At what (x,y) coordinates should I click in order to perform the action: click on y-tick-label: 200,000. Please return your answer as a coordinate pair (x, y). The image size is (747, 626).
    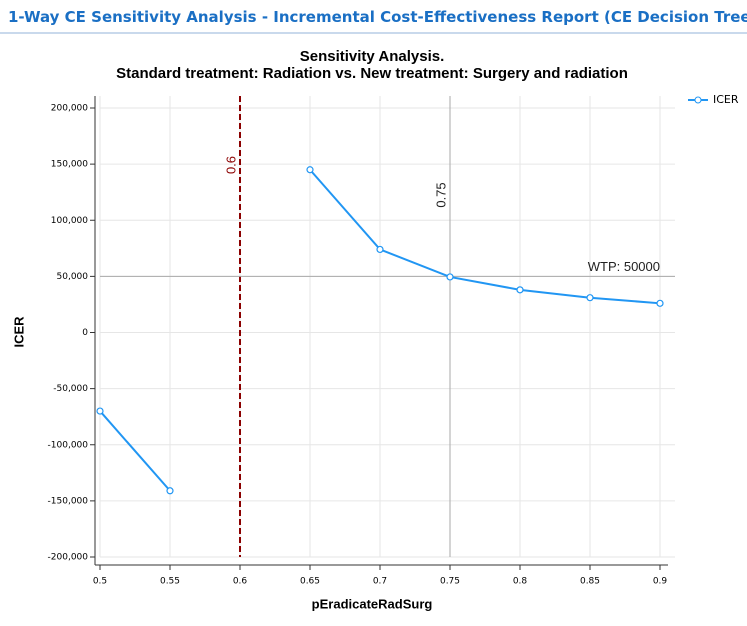
    Looking at the image, I should click on (69, 109).